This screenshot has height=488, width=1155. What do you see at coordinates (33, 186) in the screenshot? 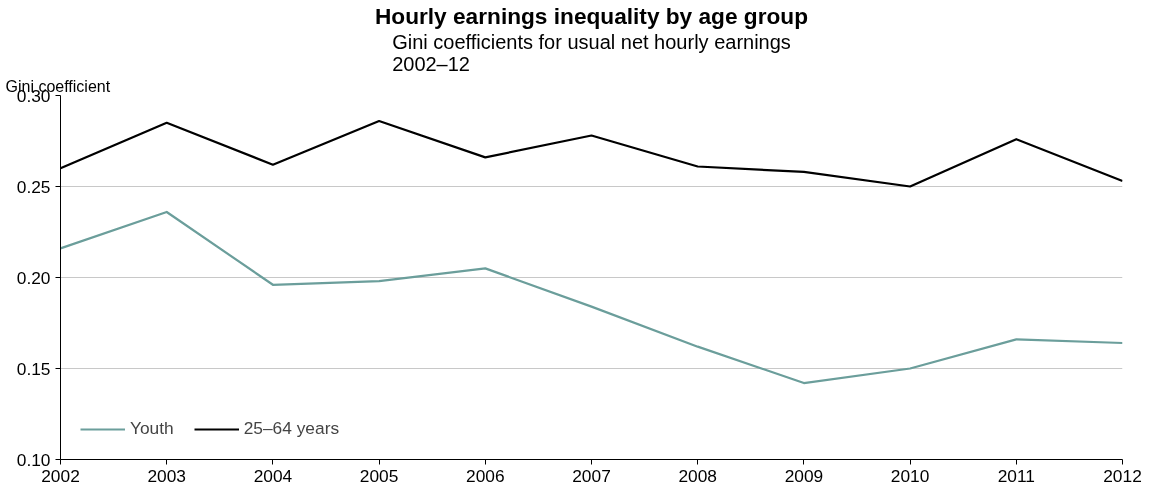
I see `y-tick-label: 0.25` at bounding box center [33, 186].